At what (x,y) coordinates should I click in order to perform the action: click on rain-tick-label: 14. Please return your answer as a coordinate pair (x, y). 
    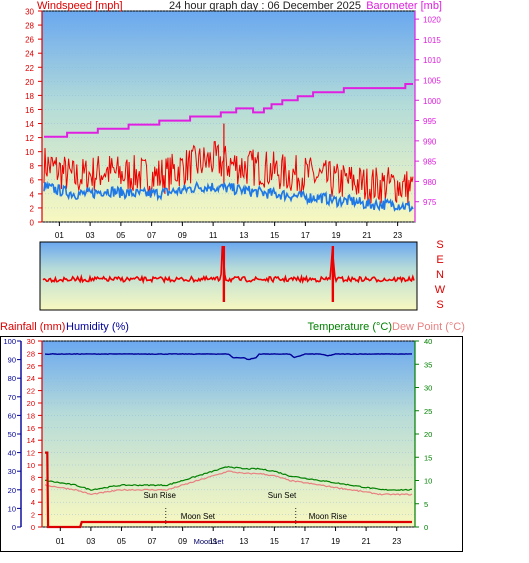
    Looking at the image, I should click on (31, 440).